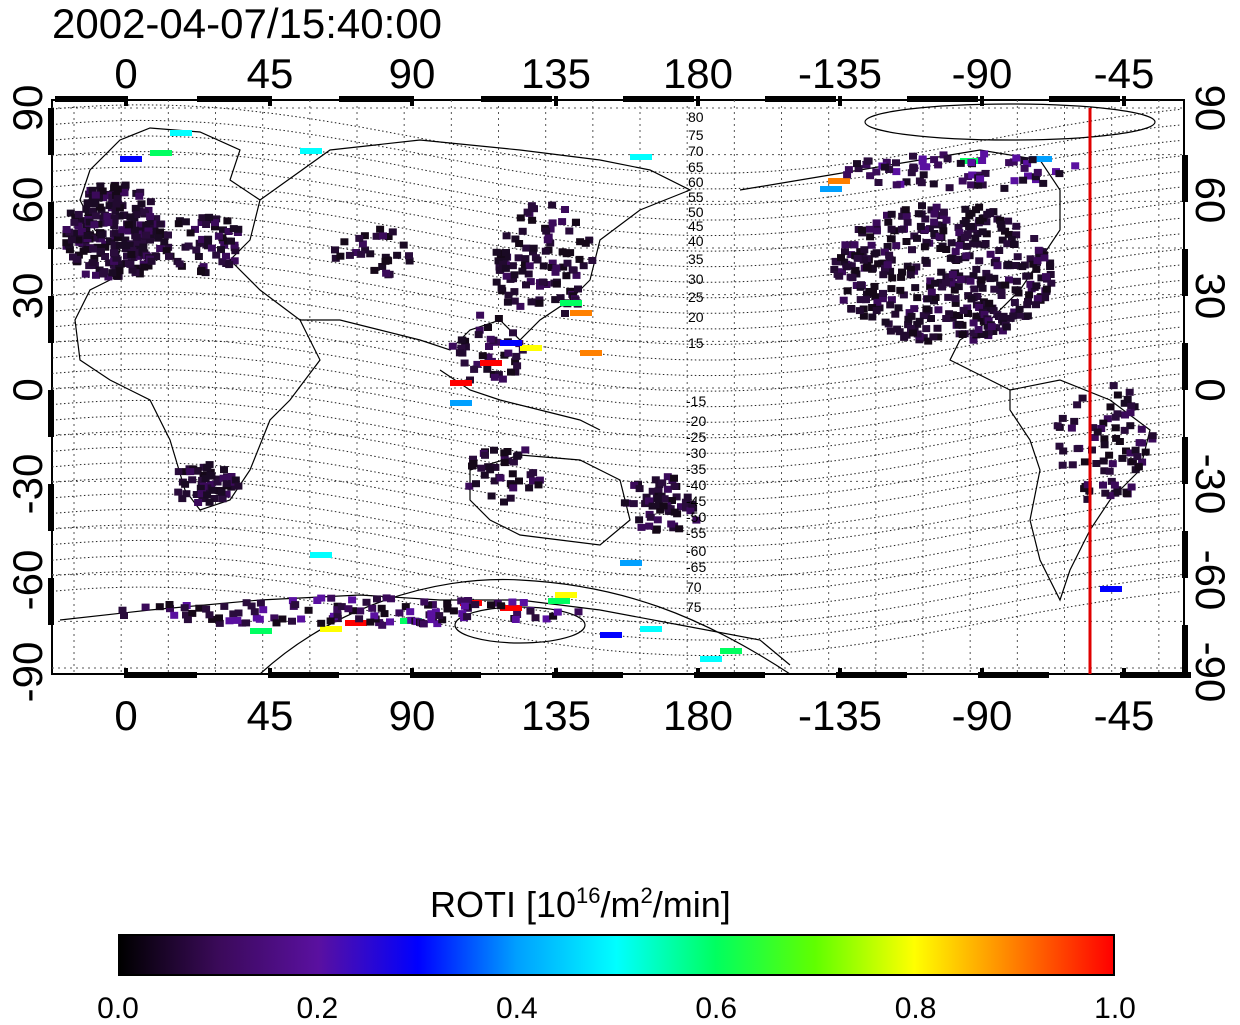 The height and width of the screenshot is (1025, 1240). I want to click on contour-label: 60, so click(696, 182).